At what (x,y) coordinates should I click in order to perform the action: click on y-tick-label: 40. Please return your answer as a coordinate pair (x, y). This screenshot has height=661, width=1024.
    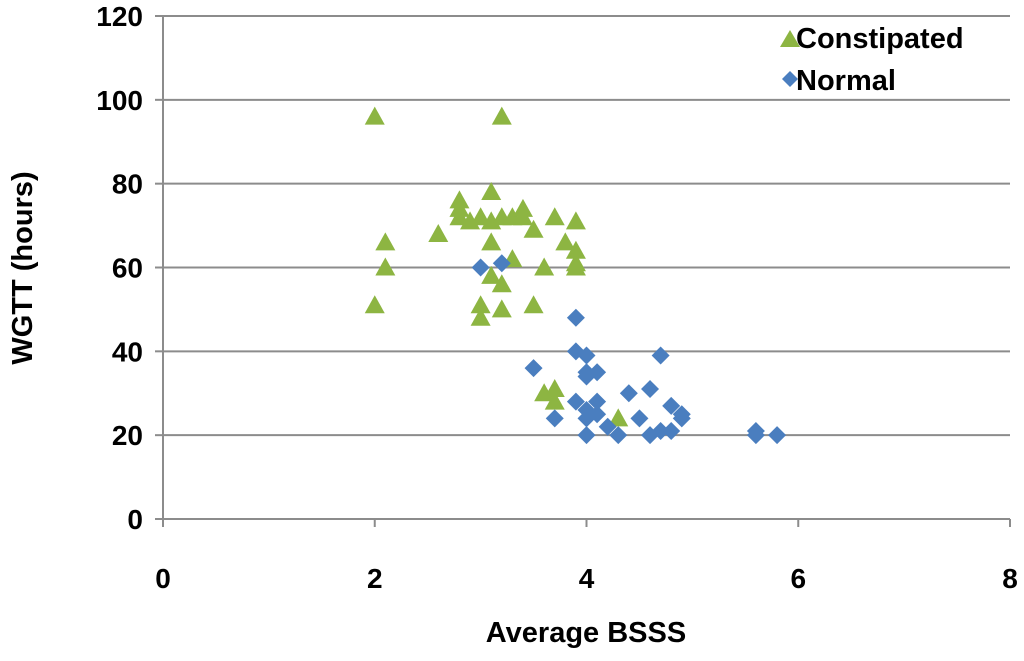
    Looking at the image, I should click on (127, 351).